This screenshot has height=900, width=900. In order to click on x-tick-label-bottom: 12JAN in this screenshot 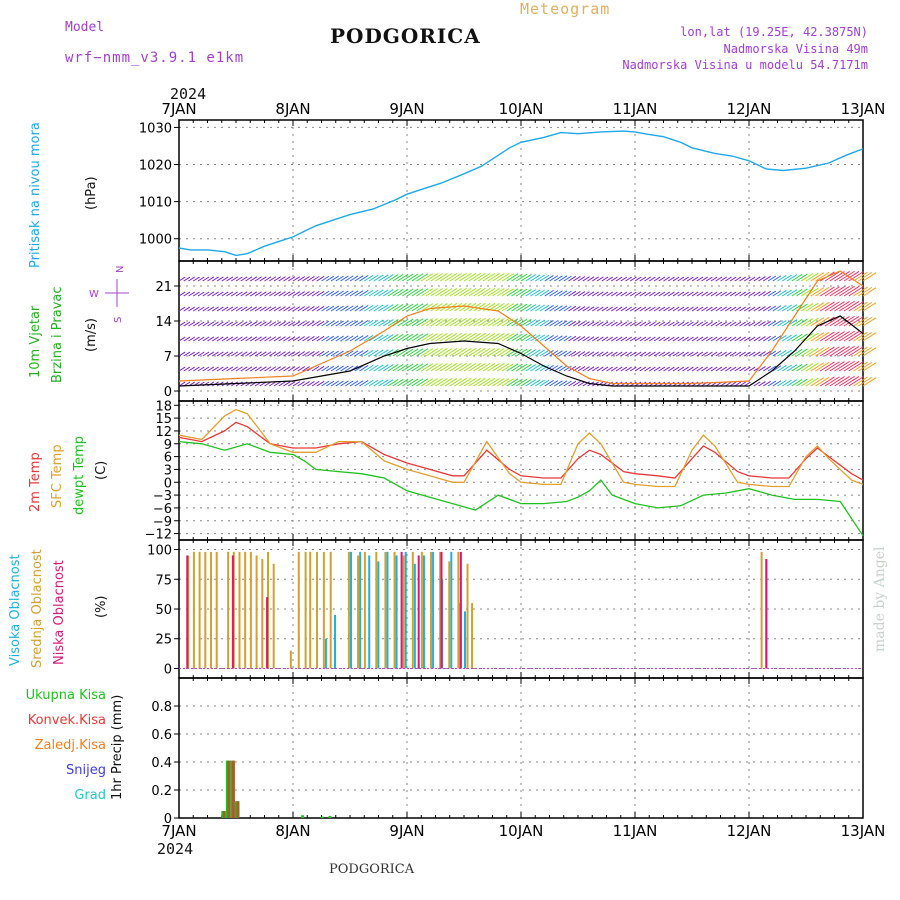, I will do `click(749, 831)`.